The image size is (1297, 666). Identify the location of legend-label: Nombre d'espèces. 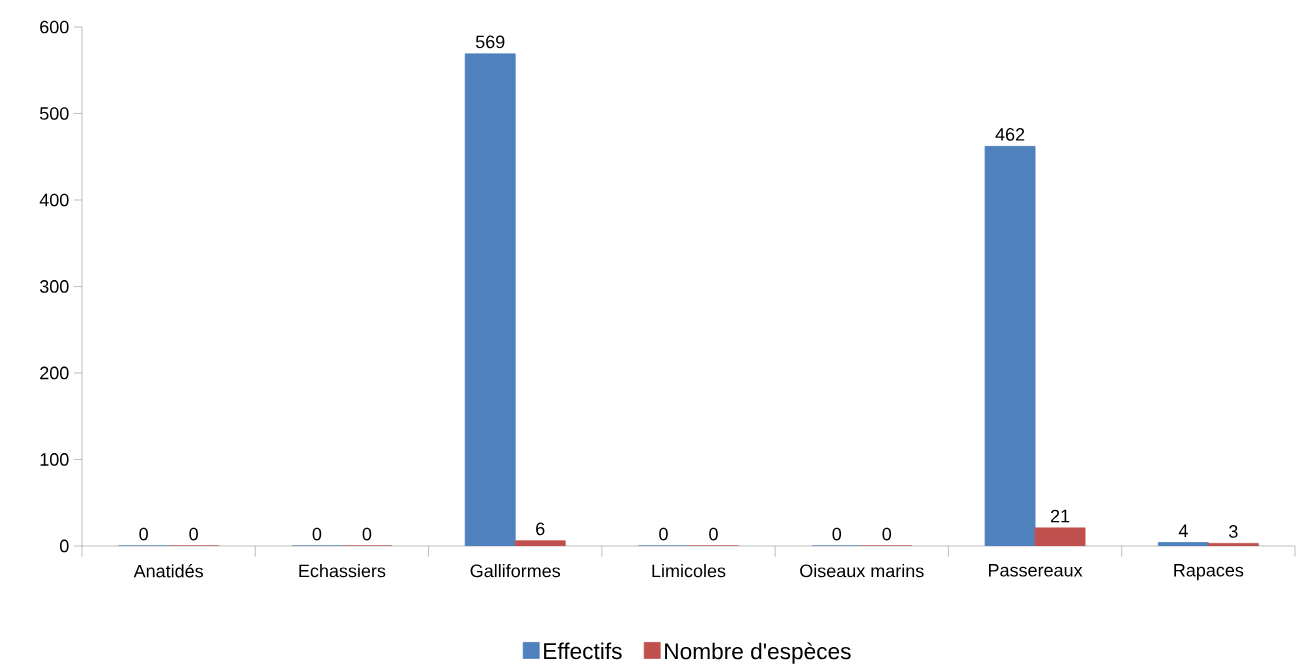
(758, 653).